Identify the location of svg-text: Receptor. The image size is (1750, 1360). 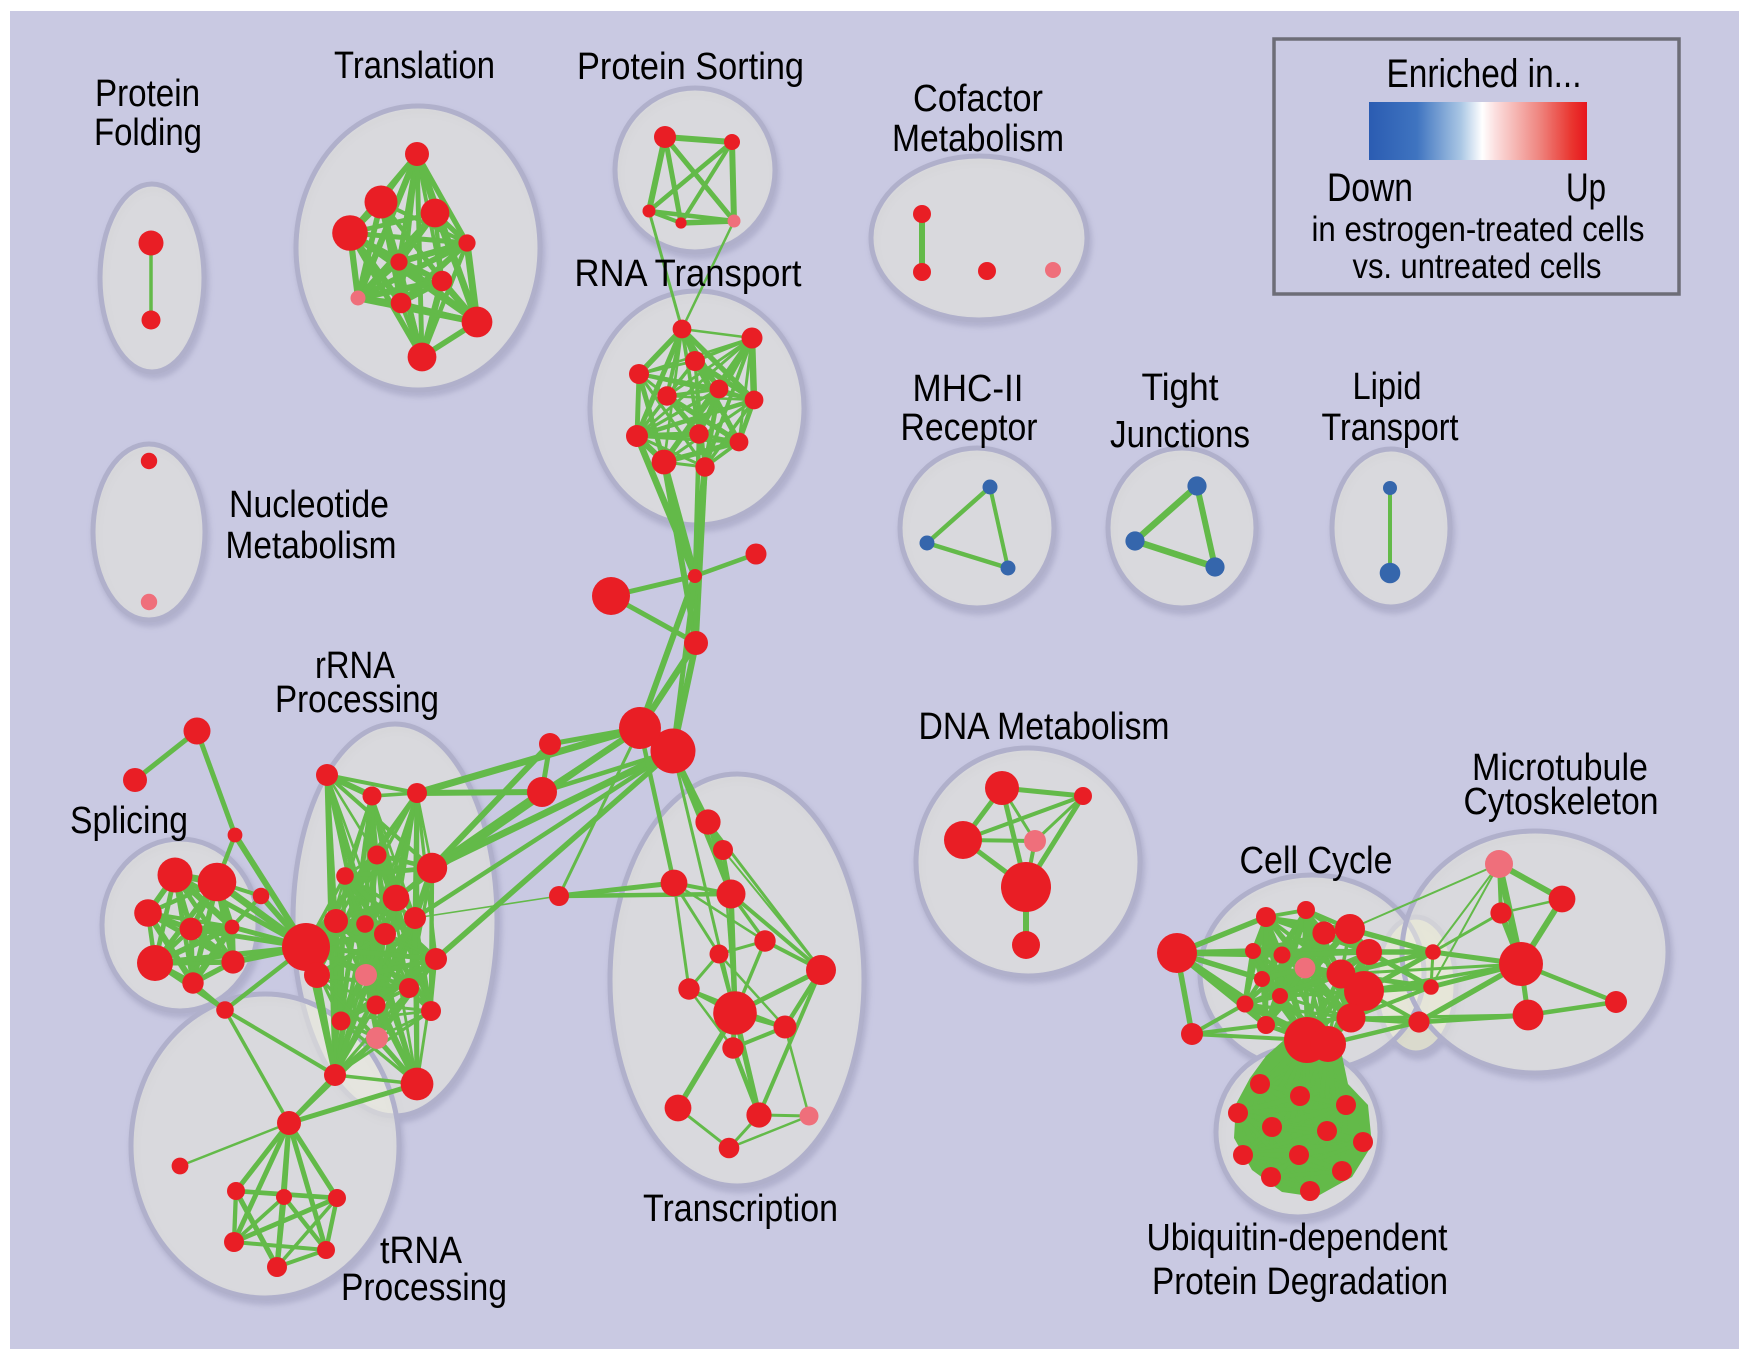
(969, 428).